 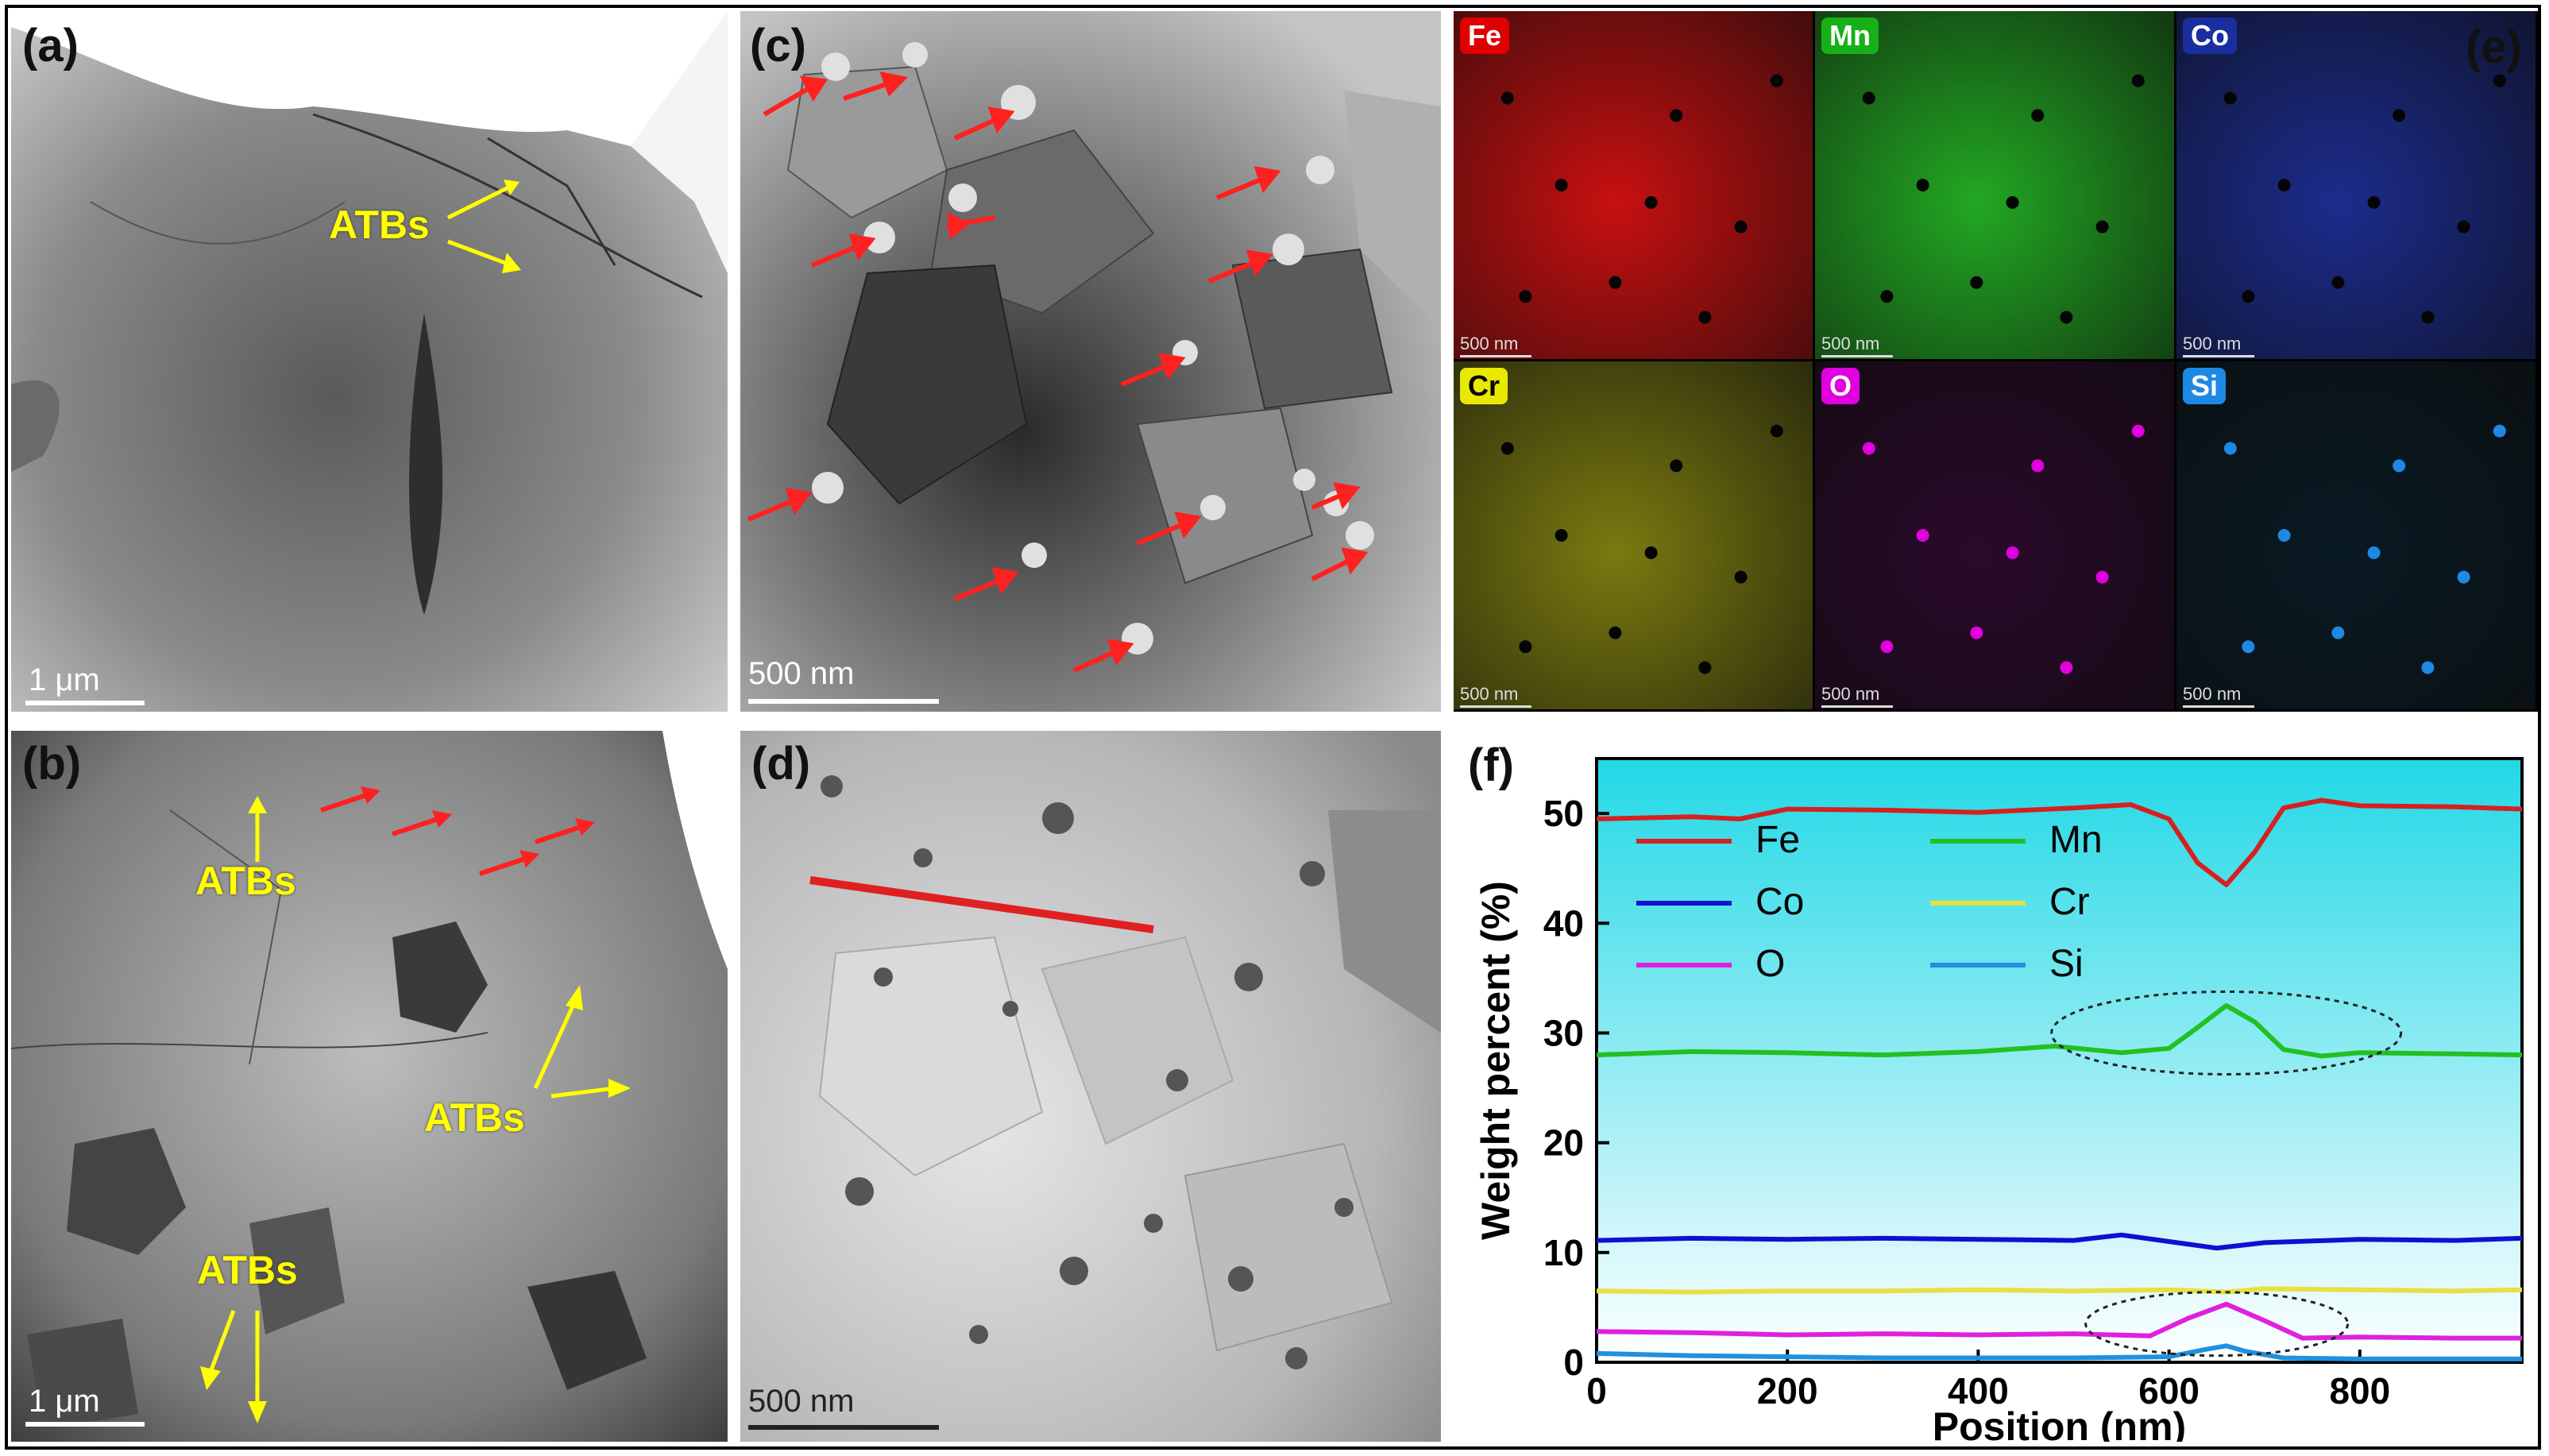 What do you see at coordinates (1978, 1391) in the screenshot?
I see `x-tick-label: 400` at bounding box center [1978, 1391].